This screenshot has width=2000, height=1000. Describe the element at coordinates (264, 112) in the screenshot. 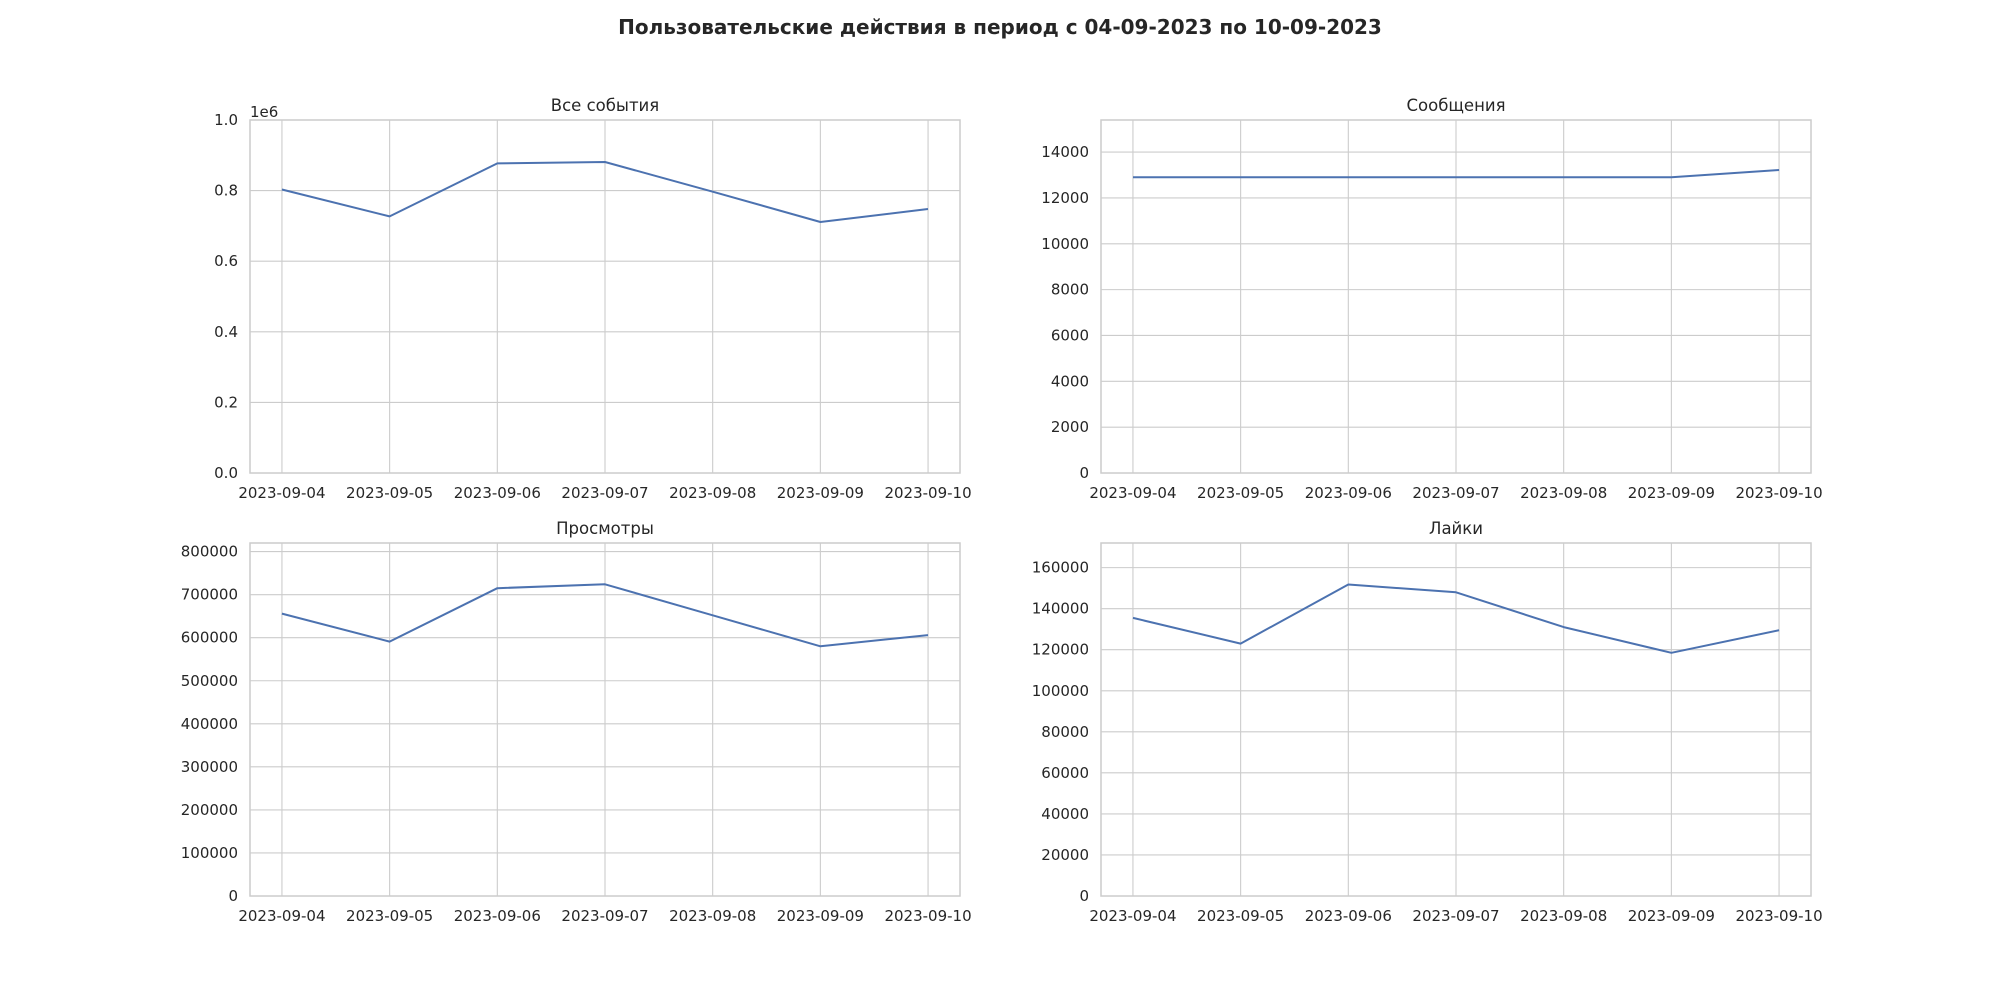

I see `y-offset-label: 1e6` at that location.